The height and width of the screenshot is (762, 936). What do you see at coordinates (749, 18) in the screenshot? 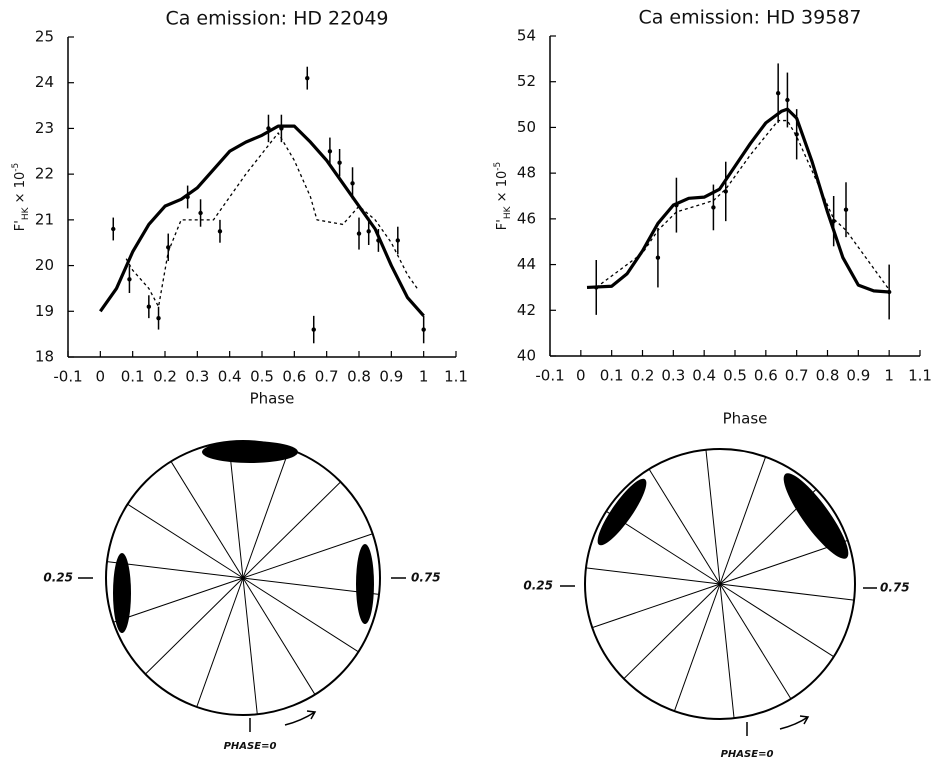
I see `chart-title: Ca emission: HD 39587` at bounding box center [749, 18].